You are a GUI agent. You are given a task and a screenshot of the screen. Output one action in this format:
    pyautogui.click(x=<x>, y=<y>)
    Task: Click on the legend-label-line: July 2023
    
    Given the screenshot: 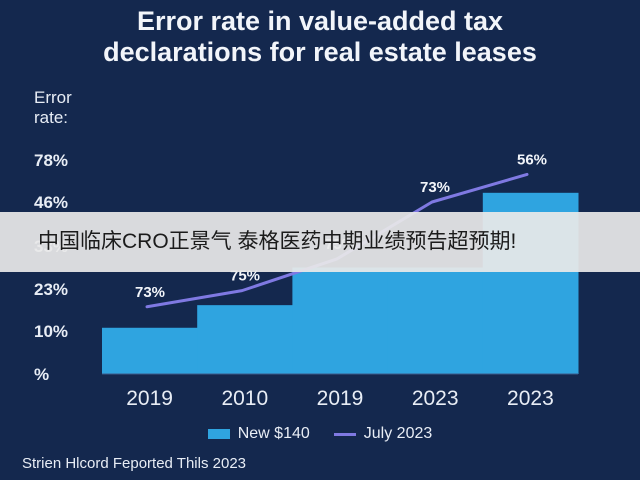 What is the action you would take?
    pyautogui.click(x=398, y=433)
    